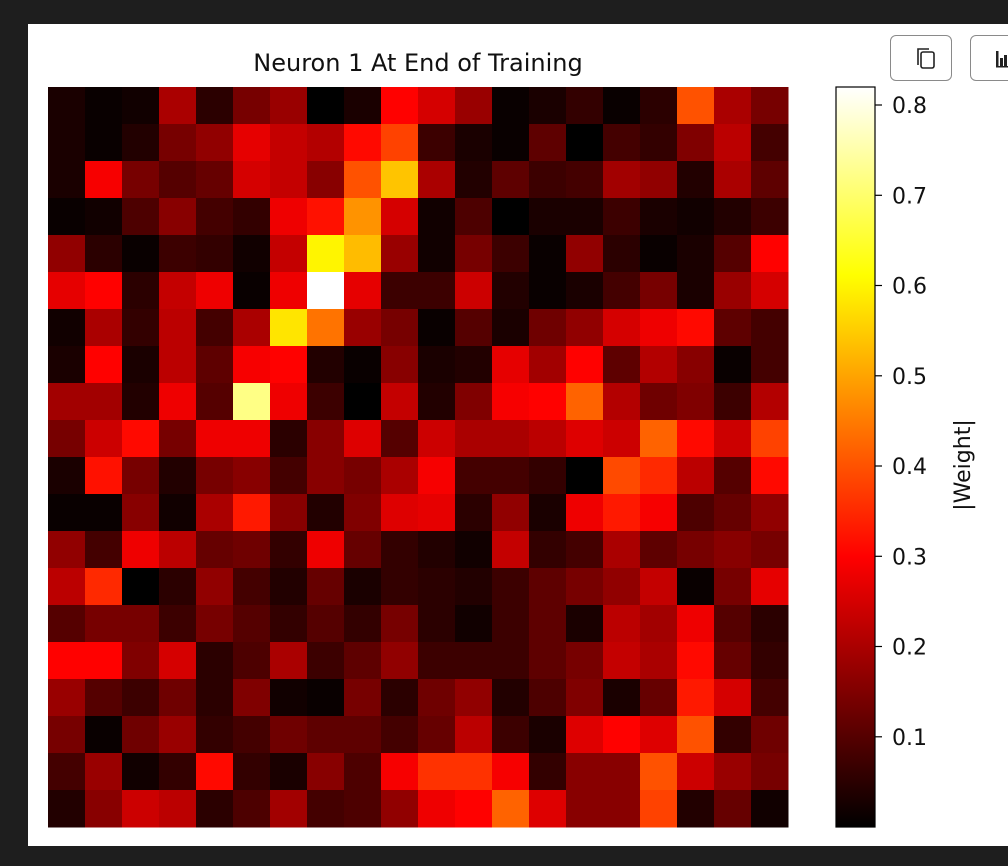 The image size is (1008, 866). Describe the element at coordinates (909, 557) in the screenshot. I see `colorbar-tick-label: 0.3` at that location.